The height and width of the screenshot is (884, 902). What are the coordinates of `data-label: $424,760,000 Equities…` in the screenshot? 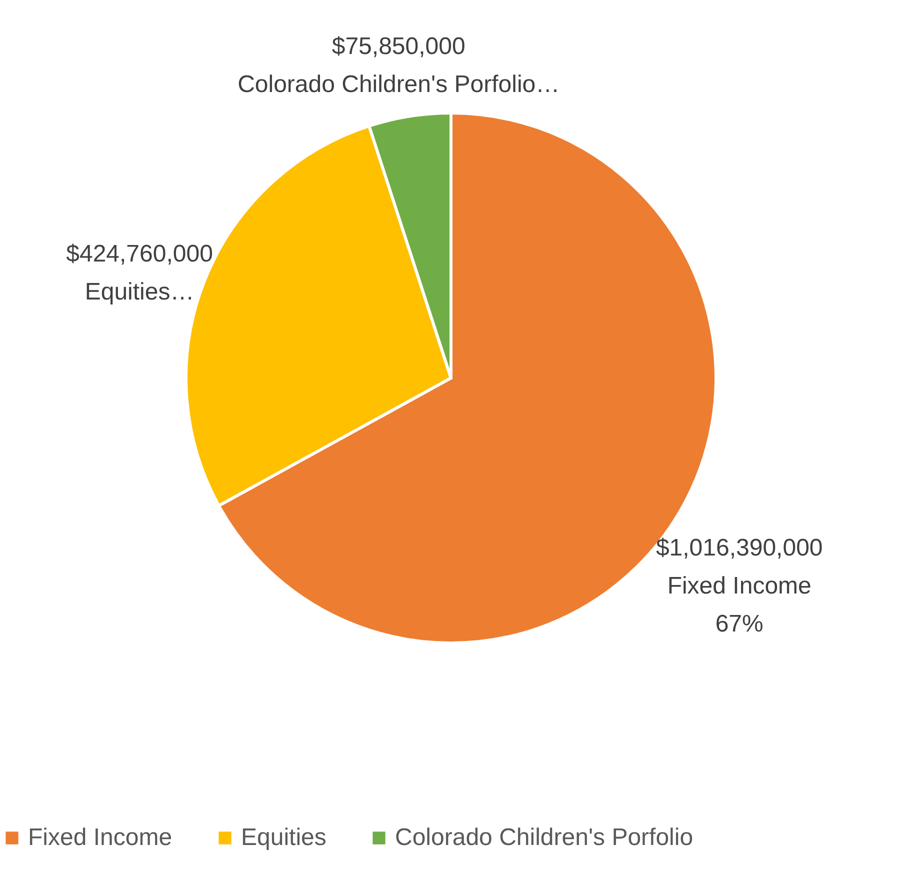 It's located at (139, 273).